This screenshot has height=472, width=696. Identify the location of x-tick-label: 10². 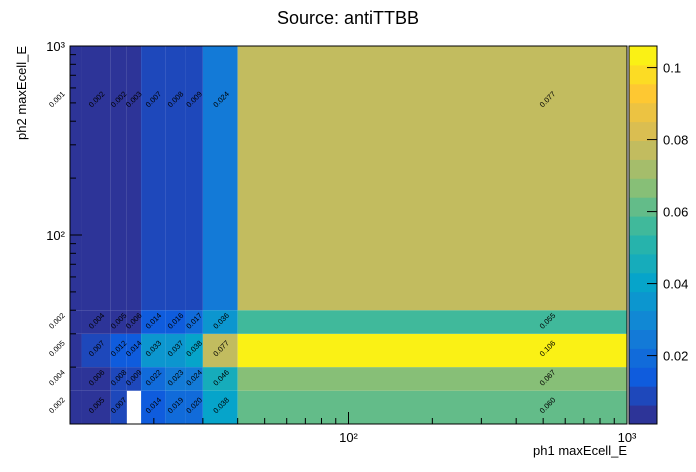
(348, 437).